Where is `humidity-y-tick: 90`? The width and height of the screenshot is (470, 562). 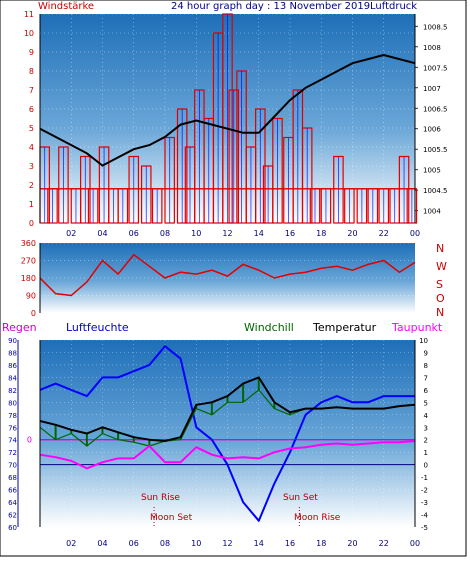 humidity-y-tick: 90 is located at coordinates (12, 341).